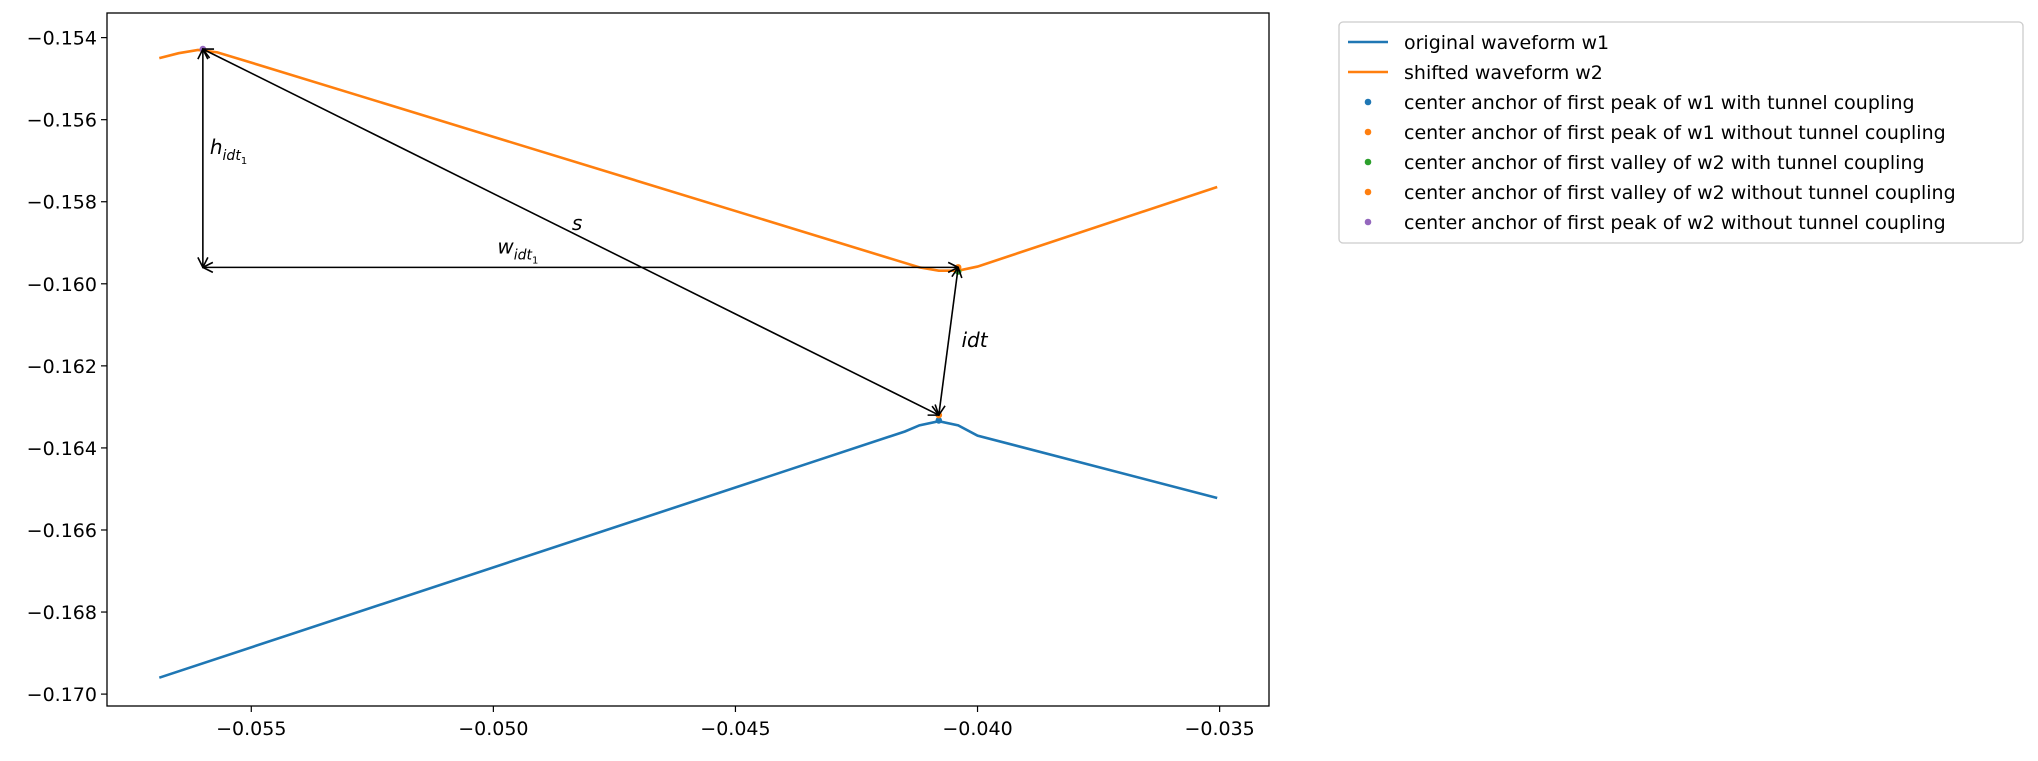 Image resolution: width=2038 pixels, height=761 pixels. Describe the element at coordinates (62, 695) in the screenshot. I see `y-tick-label: −0.170` at that location.